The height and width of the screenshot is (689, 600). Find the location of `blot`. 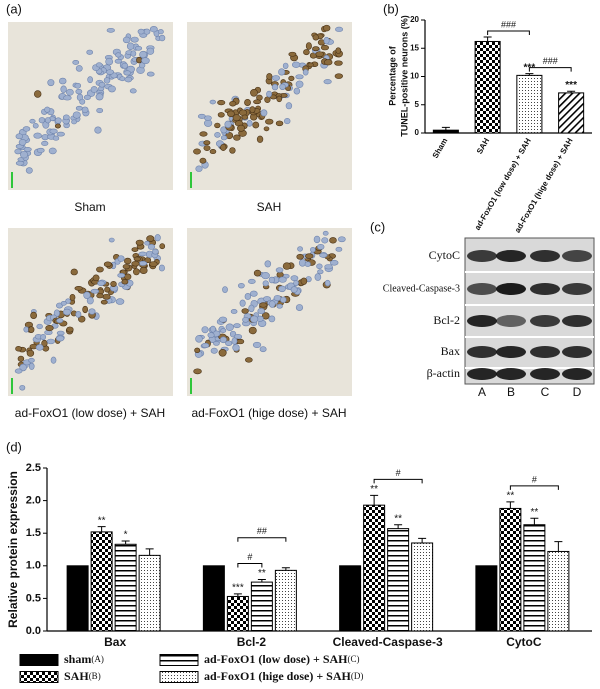

blot is located at coordinates (529, 311).